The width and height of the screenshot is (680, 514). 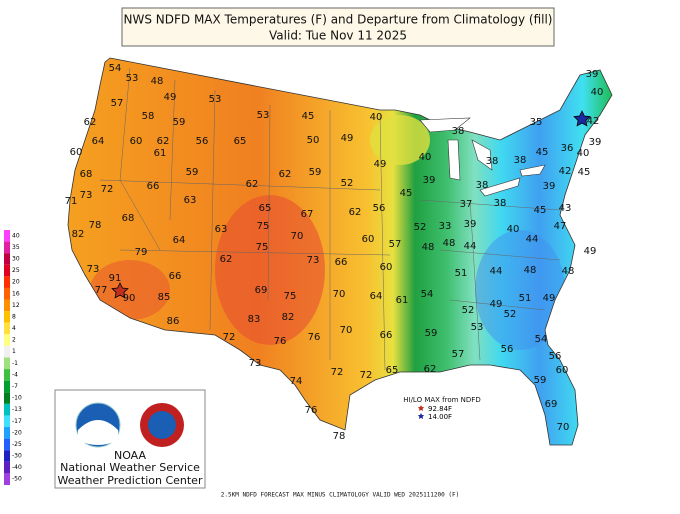 I want to click on colorbar-label: 25, so click(x=16, y=270).